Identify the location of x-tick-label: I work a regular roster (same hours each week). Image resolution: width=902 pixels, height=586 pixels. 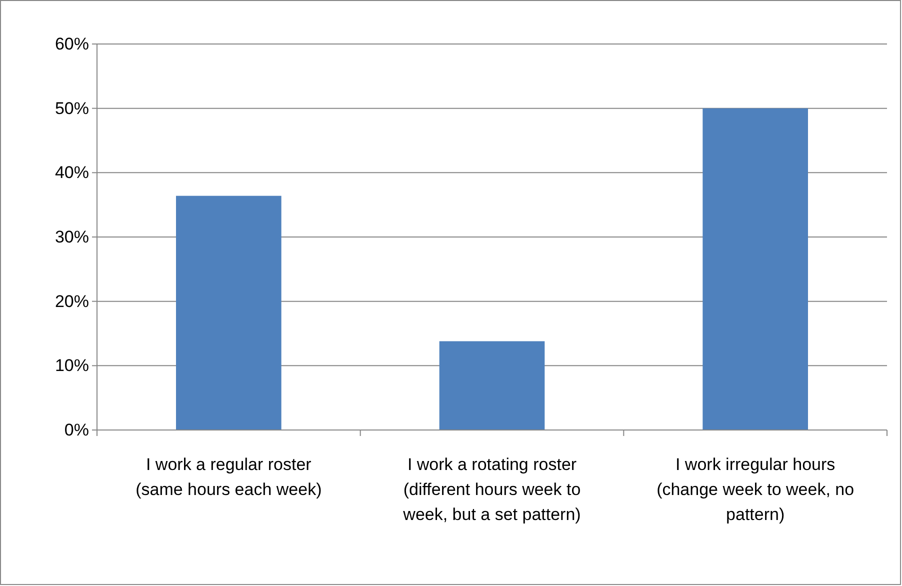
(229, 477).